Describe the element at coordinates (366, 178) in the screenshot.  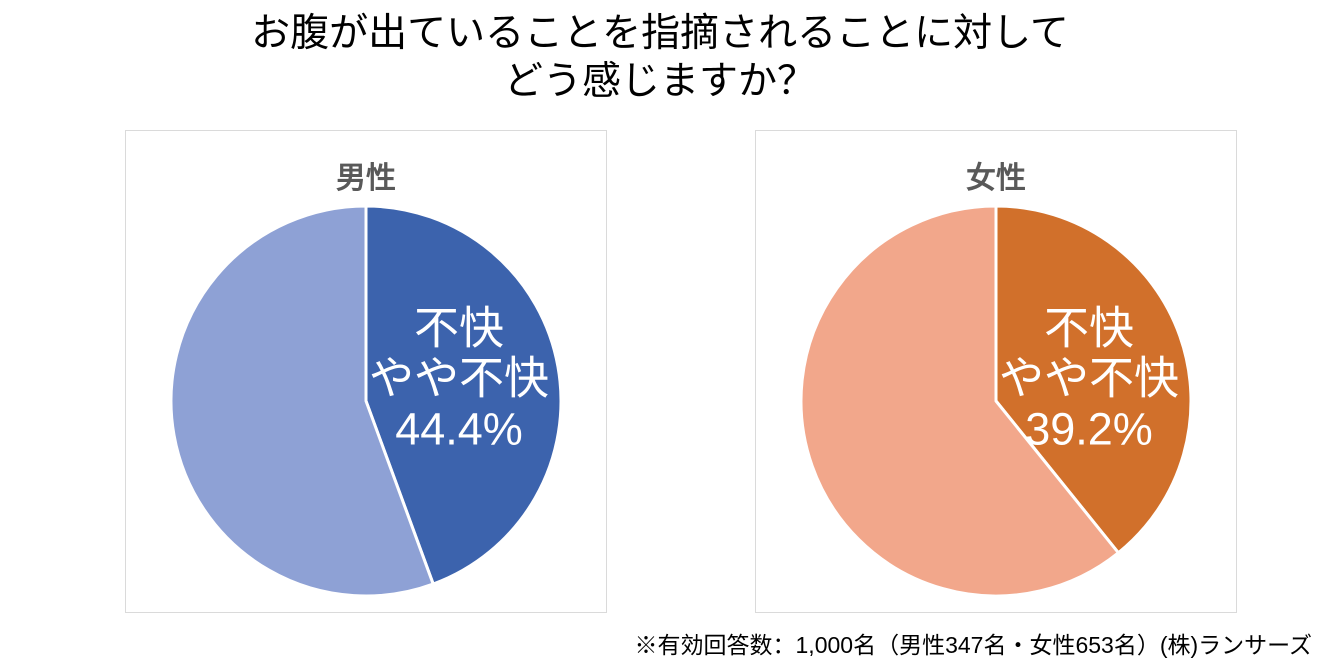
I see `chart-title-male: 男性` at that location.